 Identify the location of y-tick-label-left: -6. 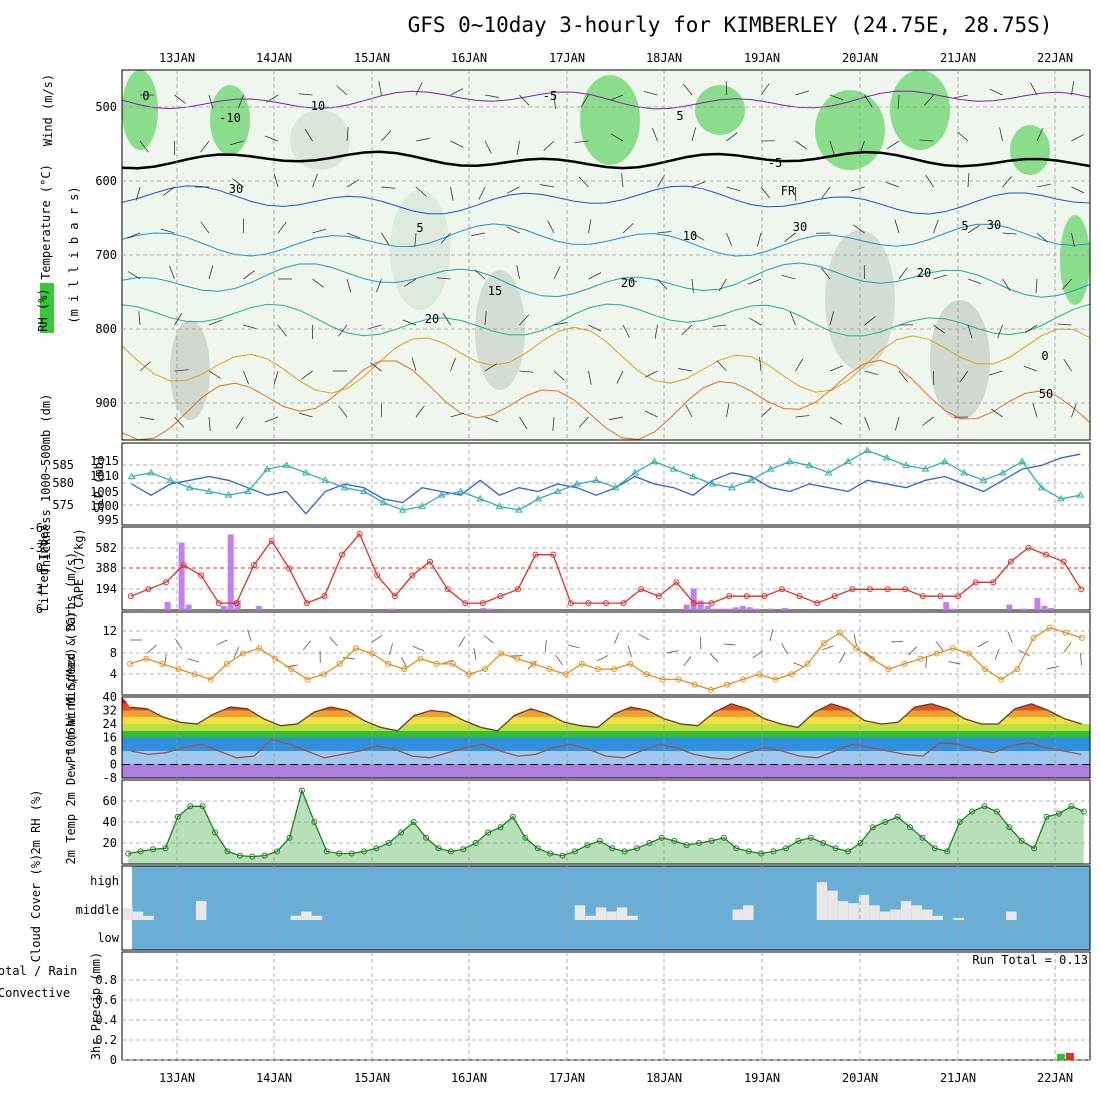
(36, 528).